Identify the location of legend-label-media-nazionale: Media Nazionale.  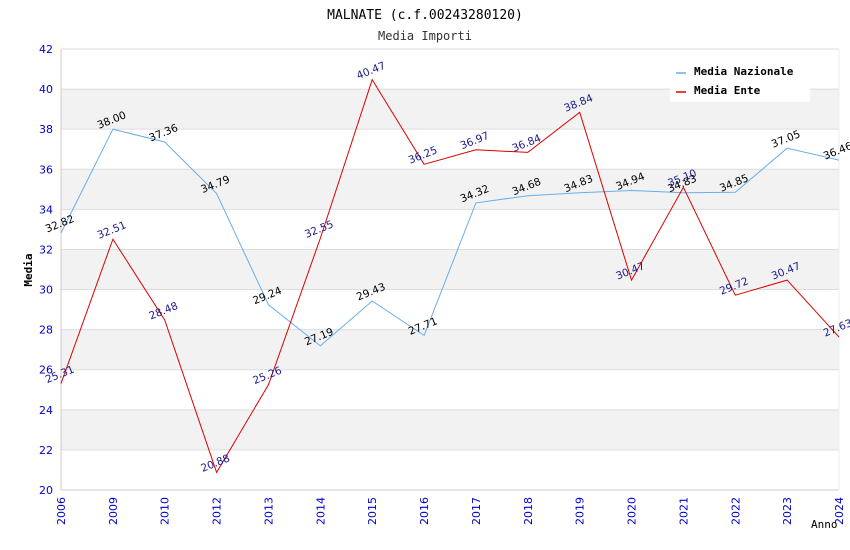
(744, 71).